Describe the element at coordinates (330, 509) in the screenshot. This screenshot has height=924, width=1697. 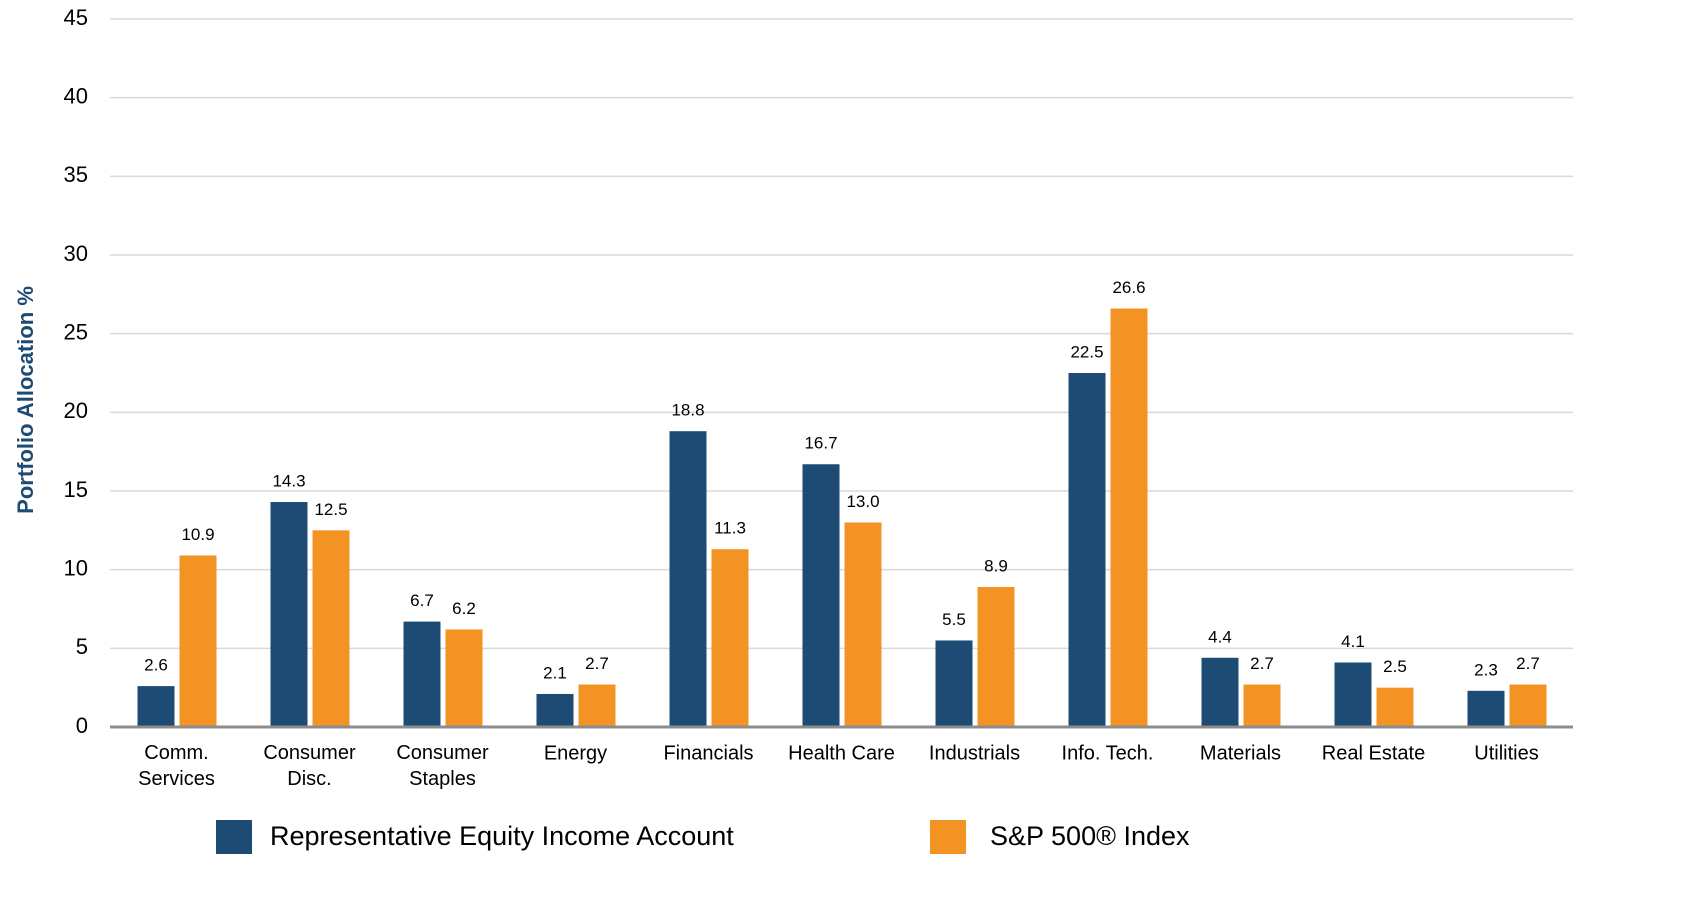
I see `value-label: 12.5` at that location.